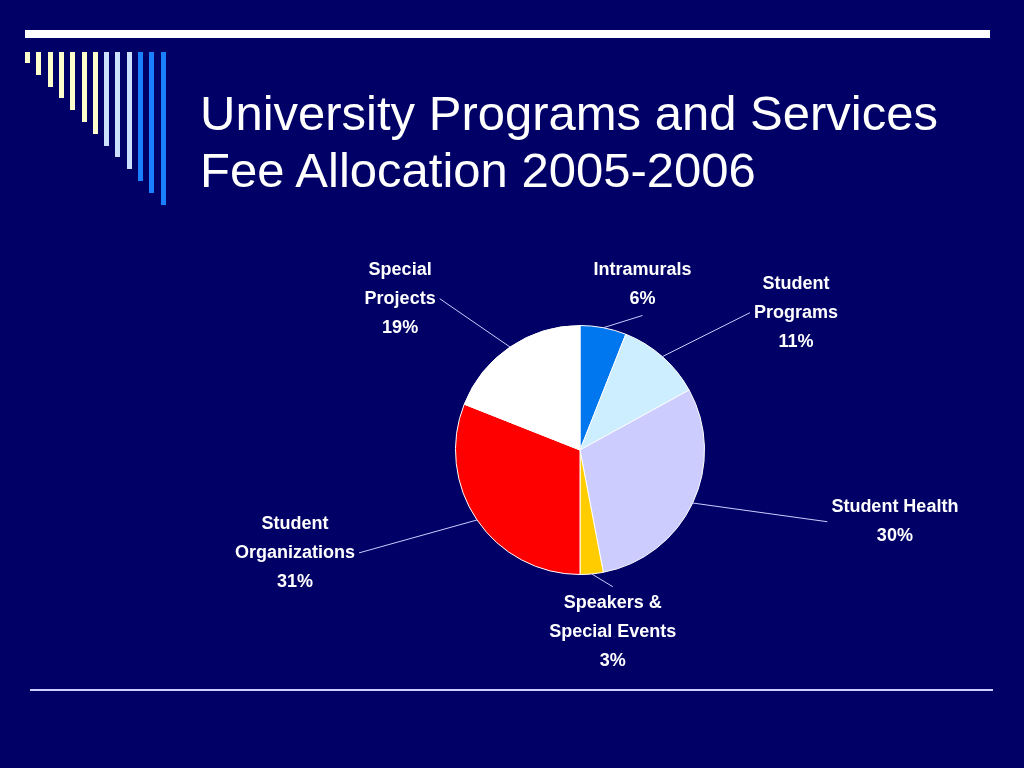 The width and height of the screenshot is (1024, 768). Describe the element at coordinates (642, 297) in the screenshot. I see `data-label: 6%` at that location.